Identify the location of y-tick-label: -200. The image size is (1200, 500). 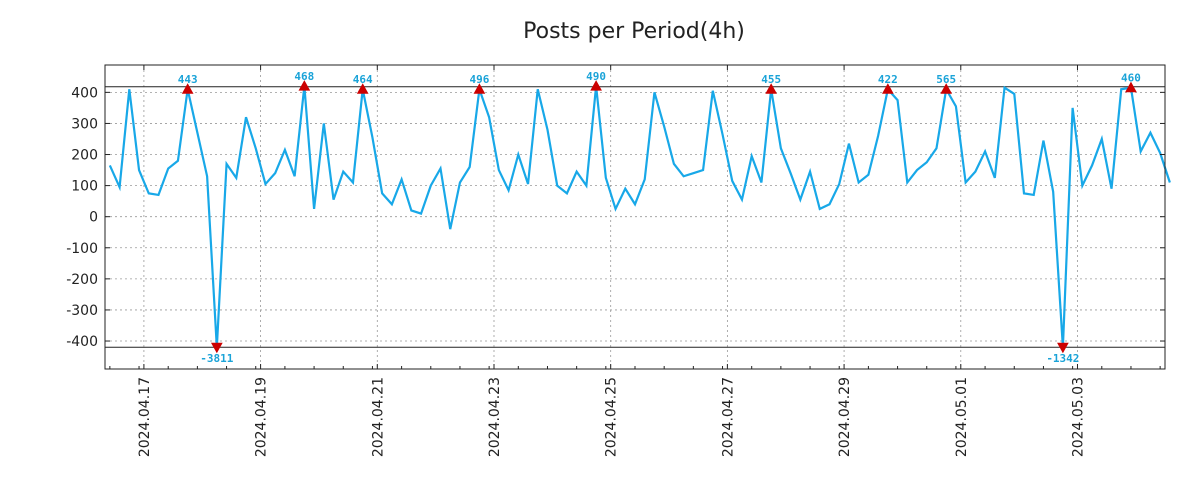
(82, 280).